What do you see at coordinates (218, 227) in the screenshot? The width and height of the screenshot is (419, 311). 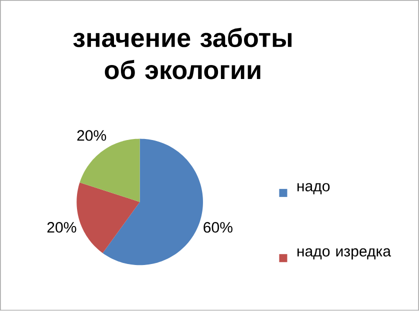 I see `data-label: 60%` at bounding box center [218, 227].